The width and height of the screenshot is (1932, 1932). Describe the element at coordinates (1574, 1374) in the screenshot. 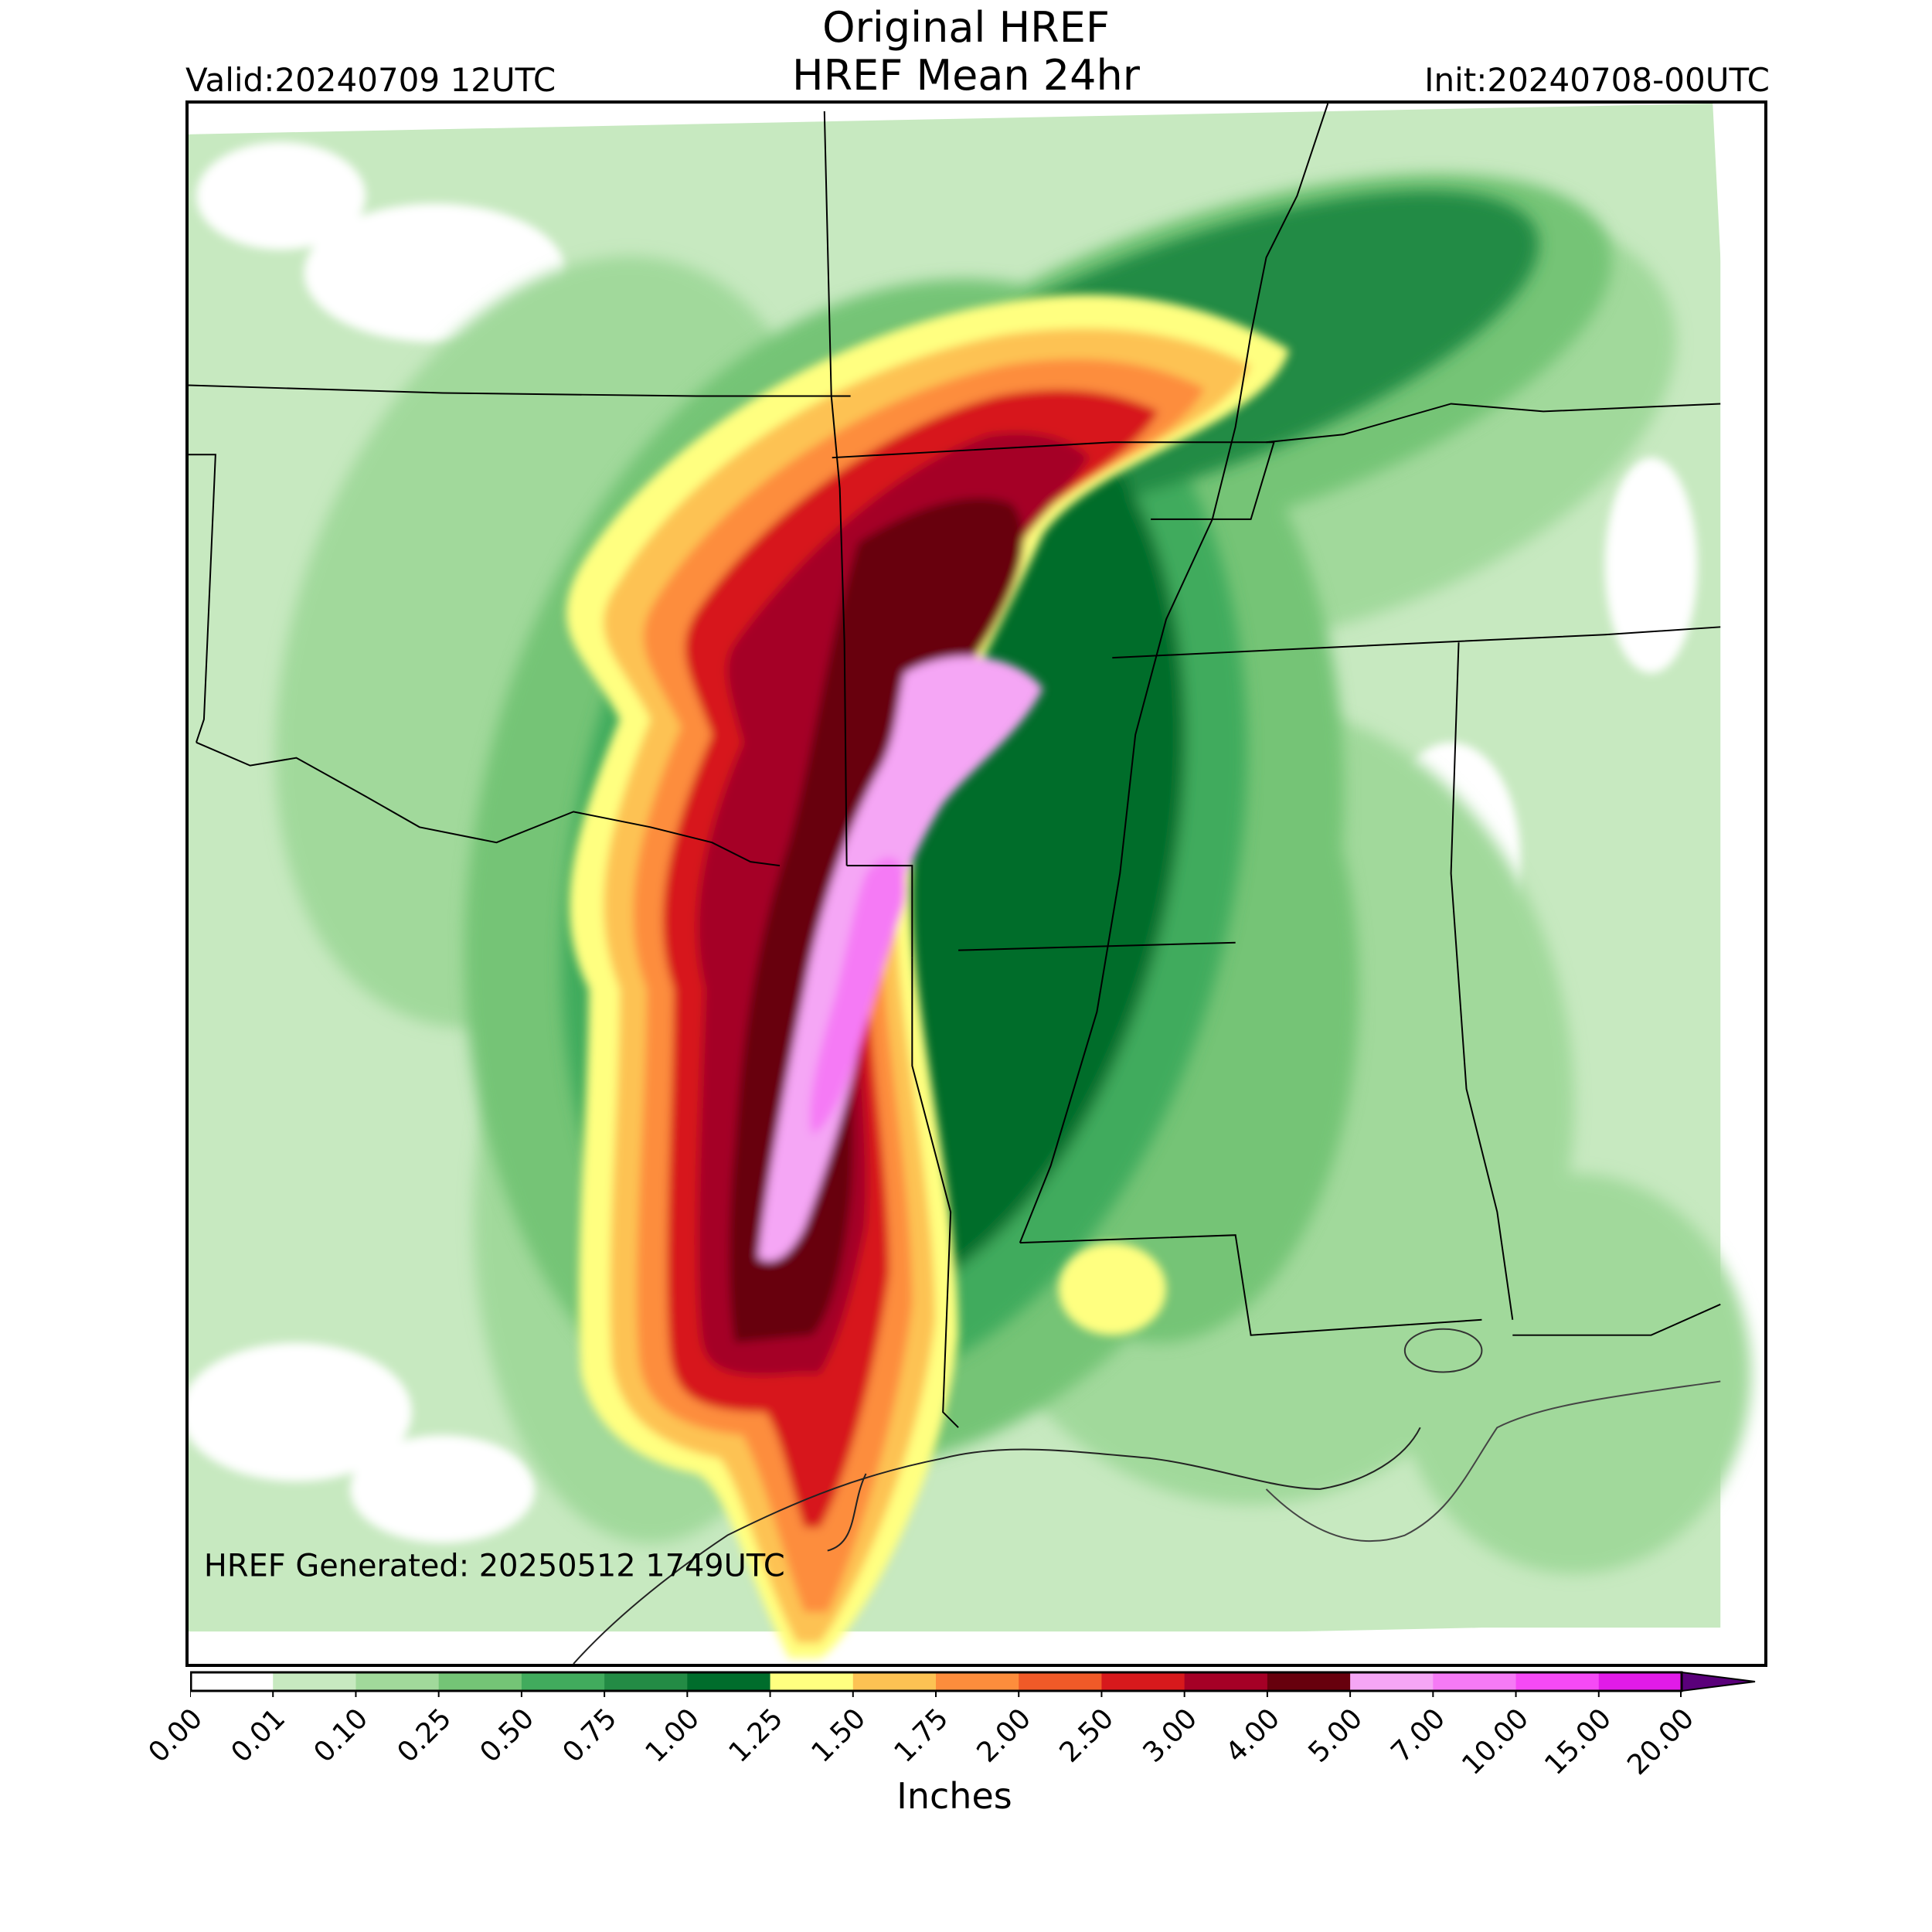

I see `band-far-east` at that location.